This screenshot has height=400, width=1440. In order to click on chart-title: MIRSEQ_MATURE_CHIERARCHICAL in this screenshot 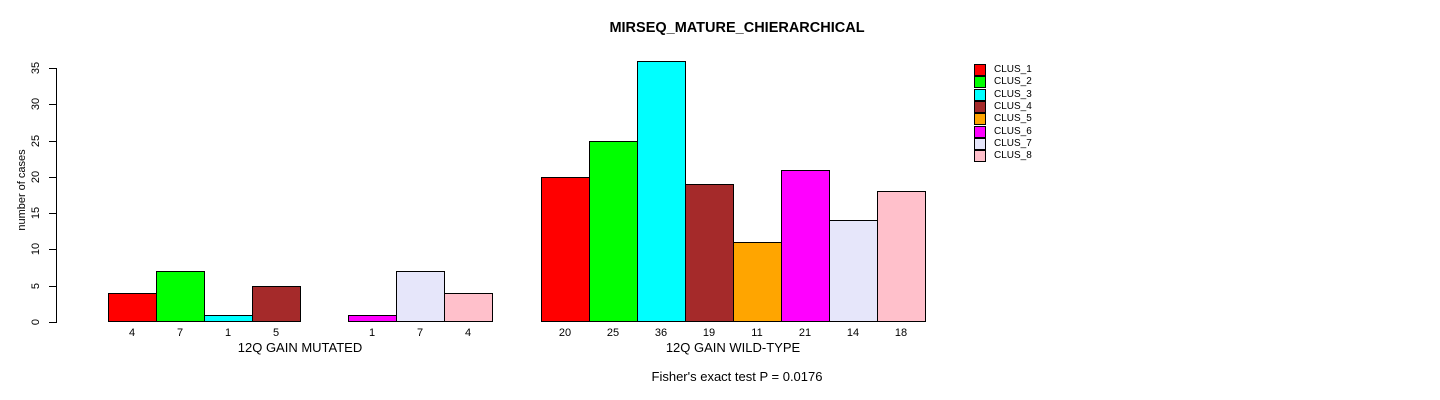, I will do `click(737, 28)`.